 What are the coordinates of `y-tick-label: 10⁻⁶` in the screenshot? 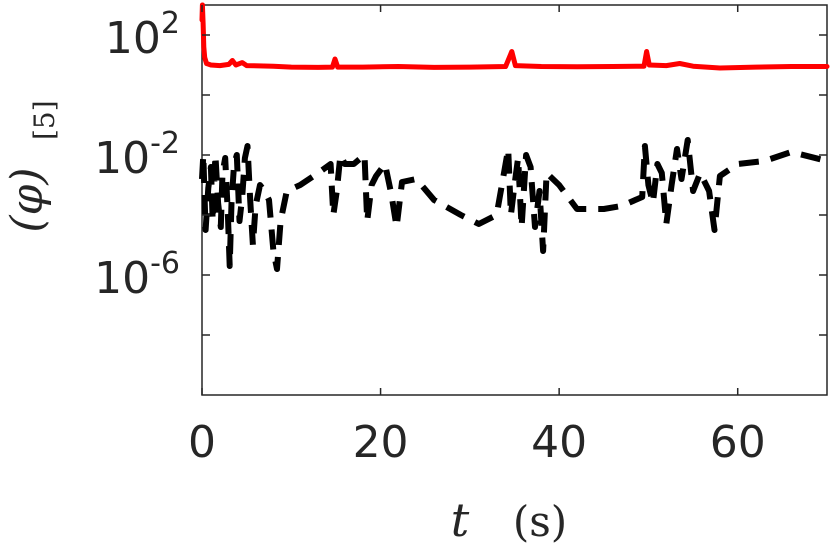 It's located at (137, 275).